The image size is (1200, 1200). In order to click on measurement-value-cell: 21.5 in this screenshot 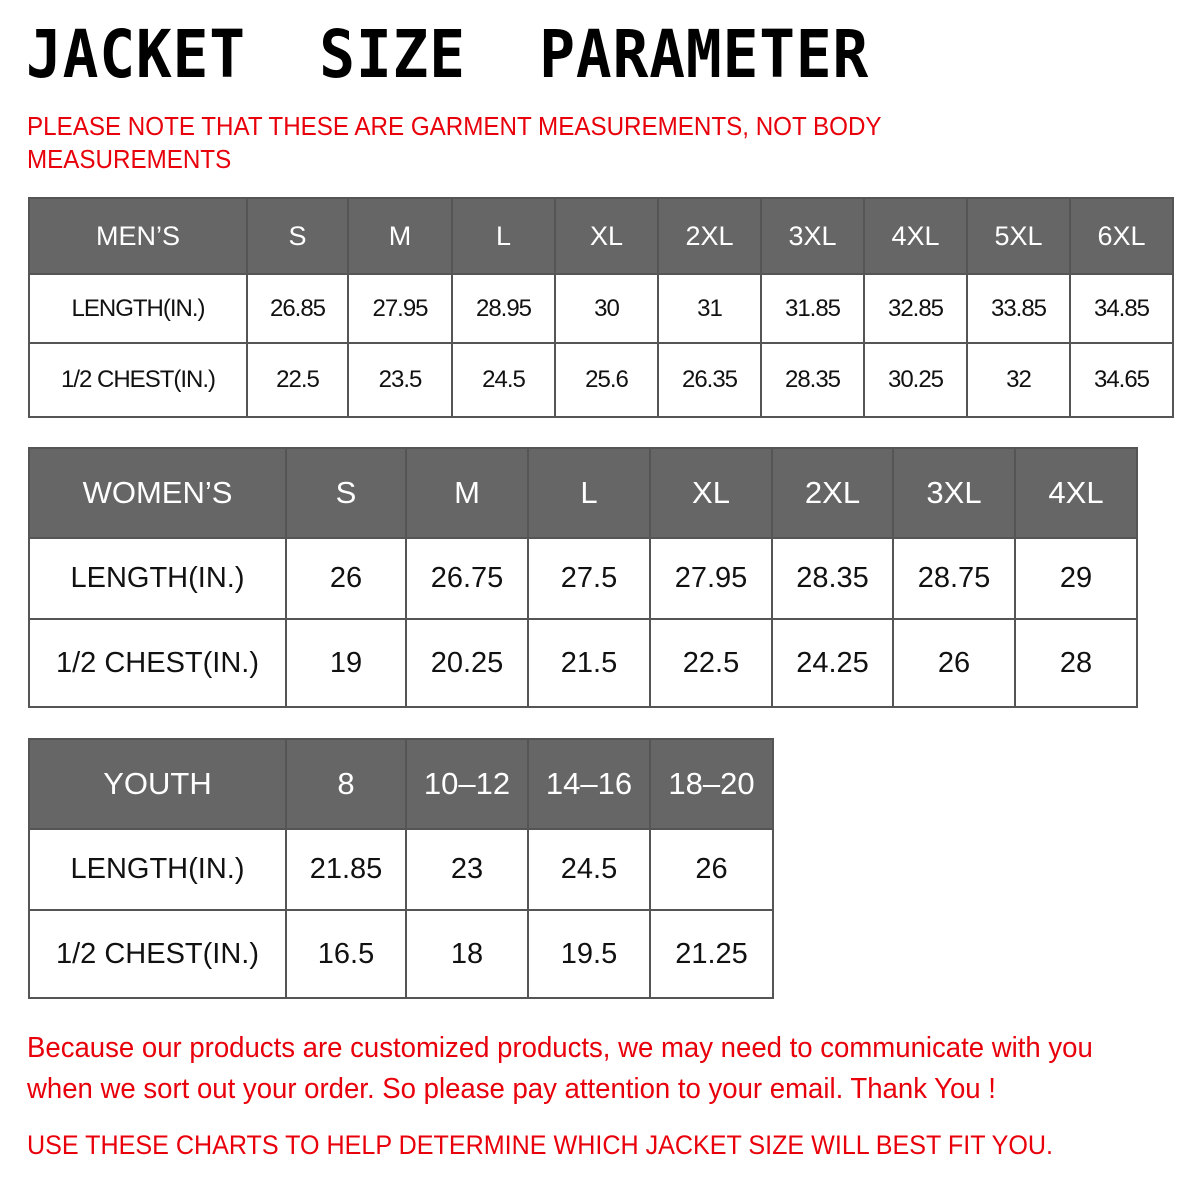, I will do `click(589, 663)`.